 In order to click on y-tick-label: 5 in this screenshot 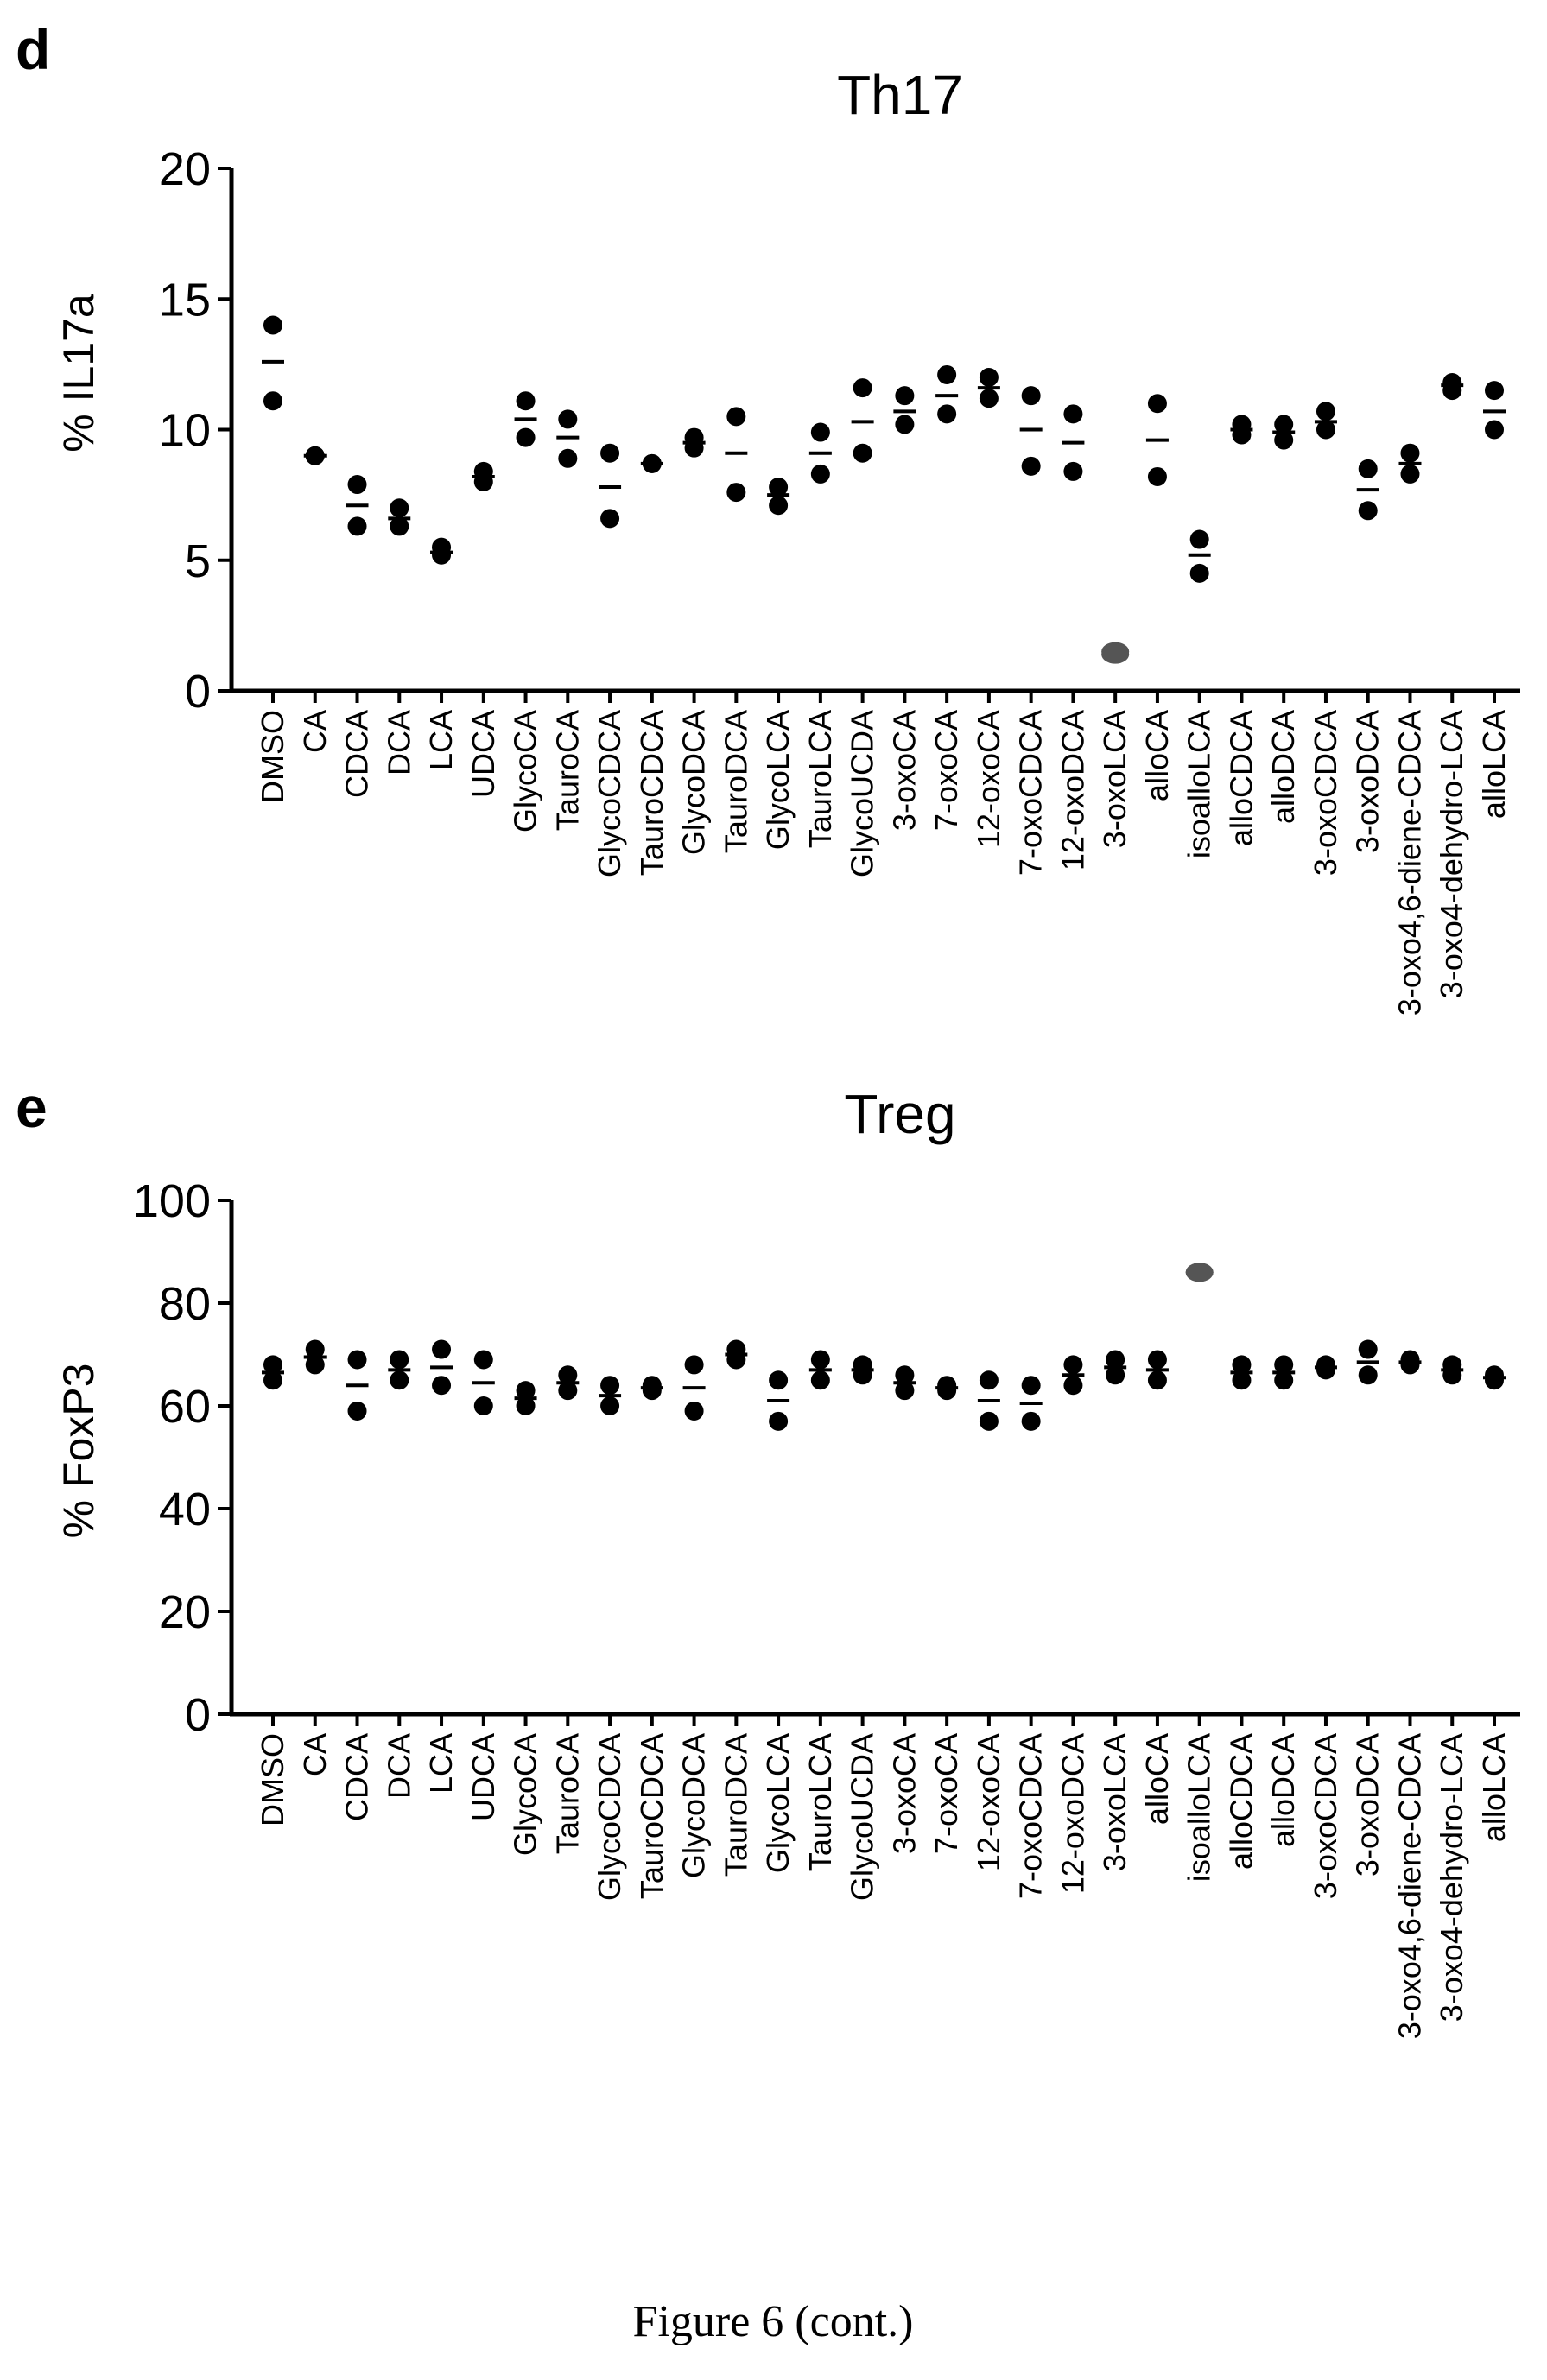, I will do `click(198, 561)`.